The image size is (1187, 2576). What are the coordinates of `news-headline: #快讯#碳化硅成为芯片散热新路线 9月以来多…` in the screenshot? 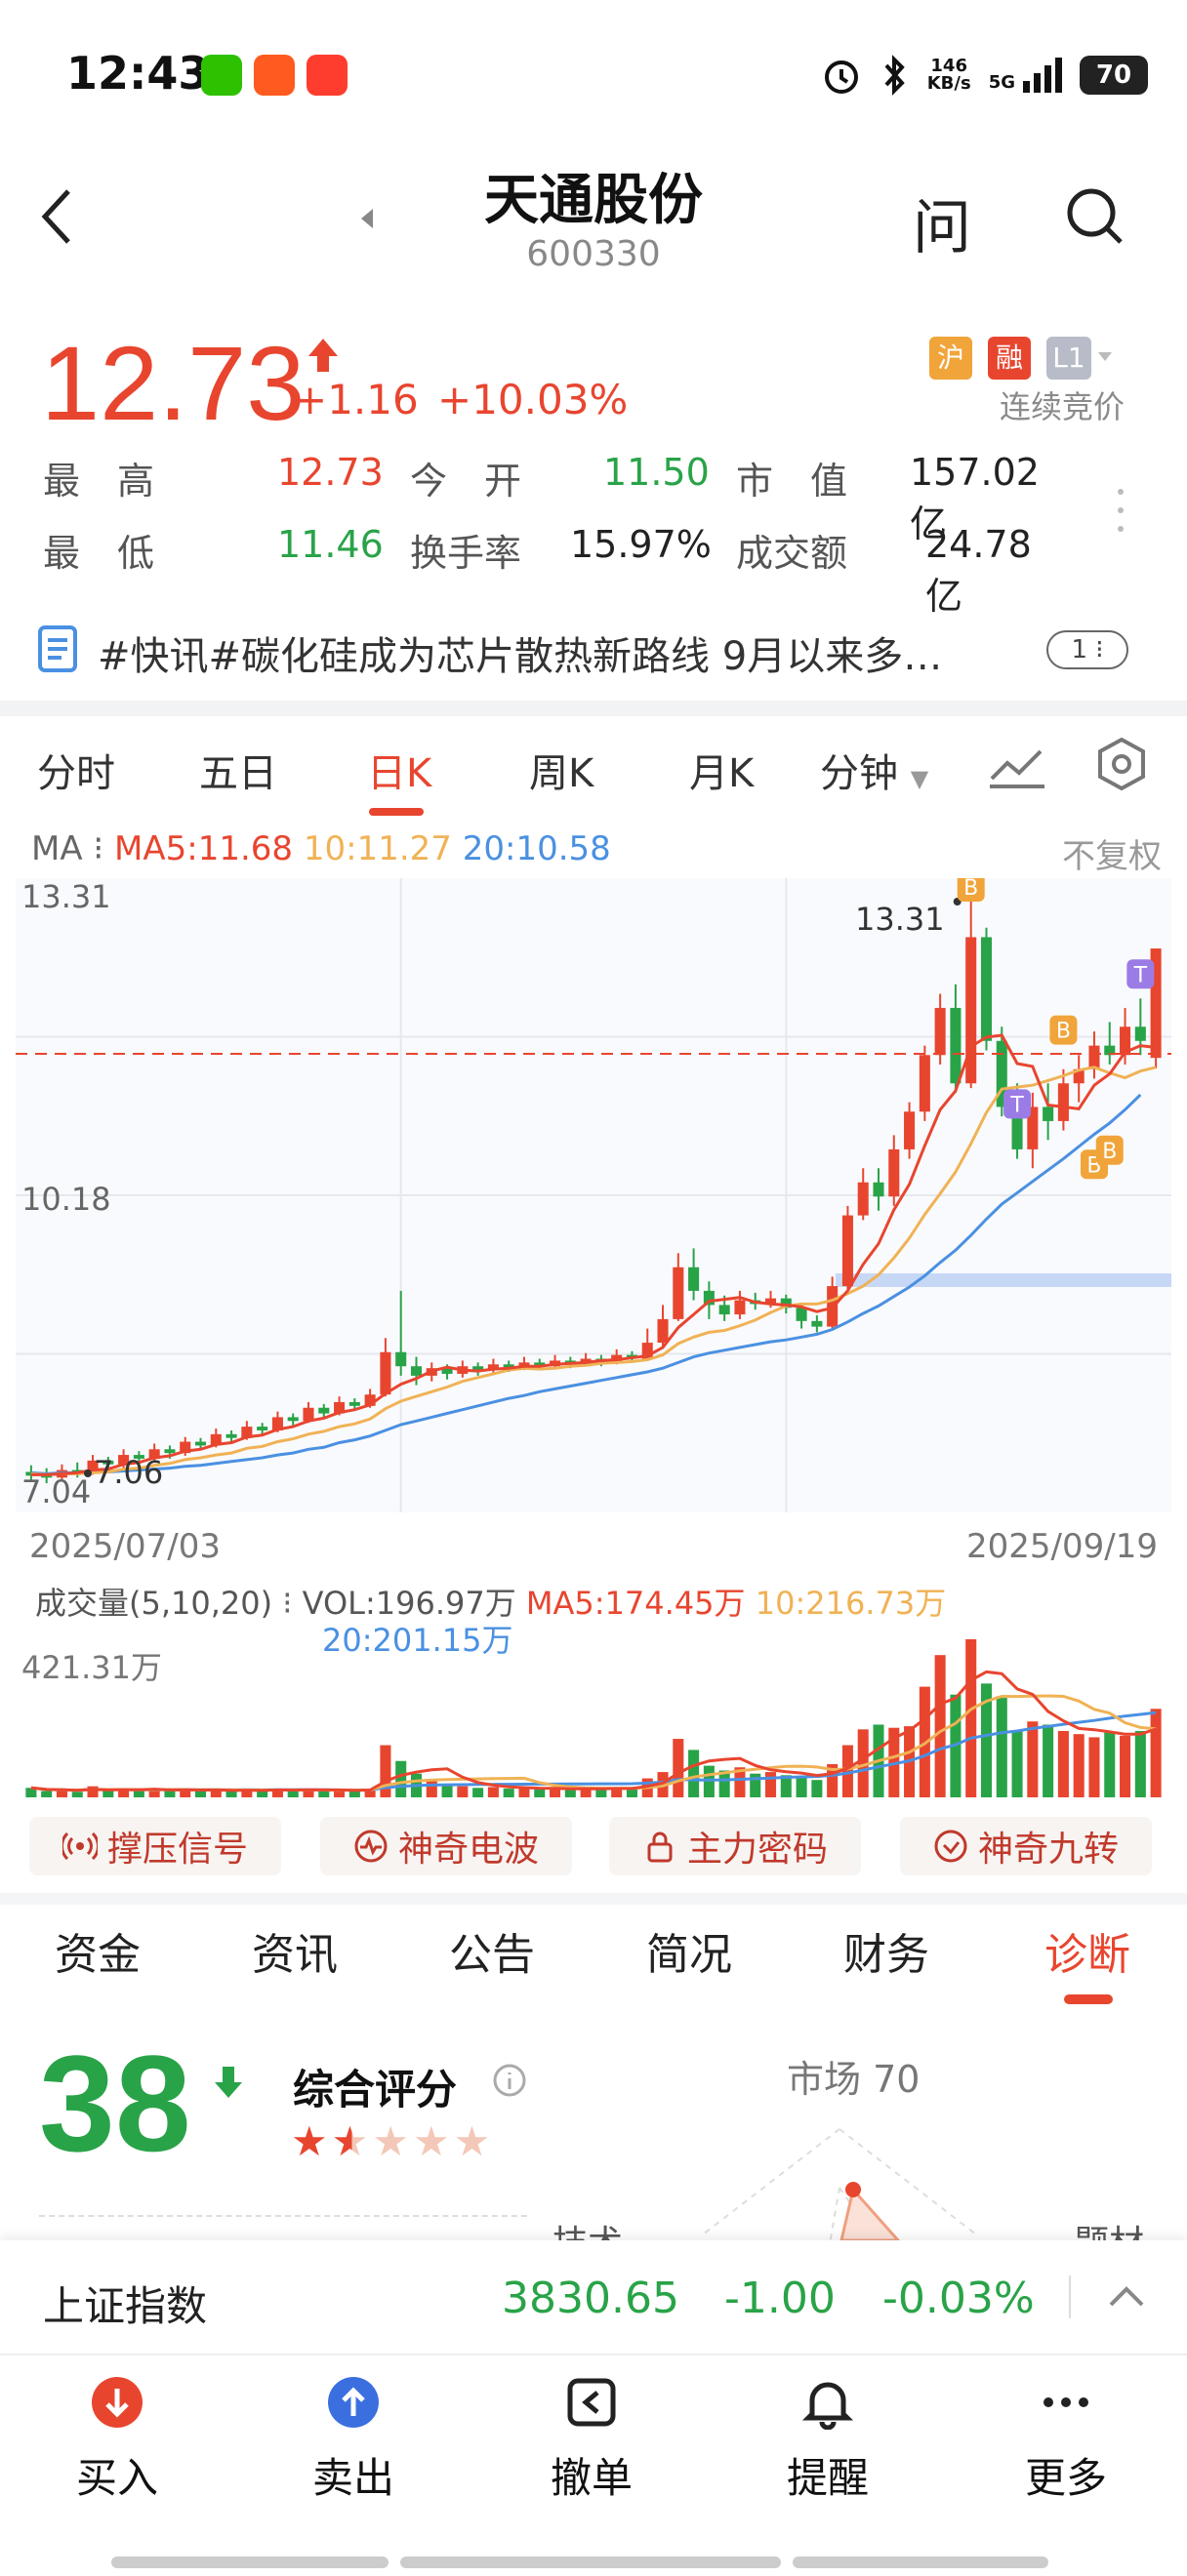 It's located at (520, 656).